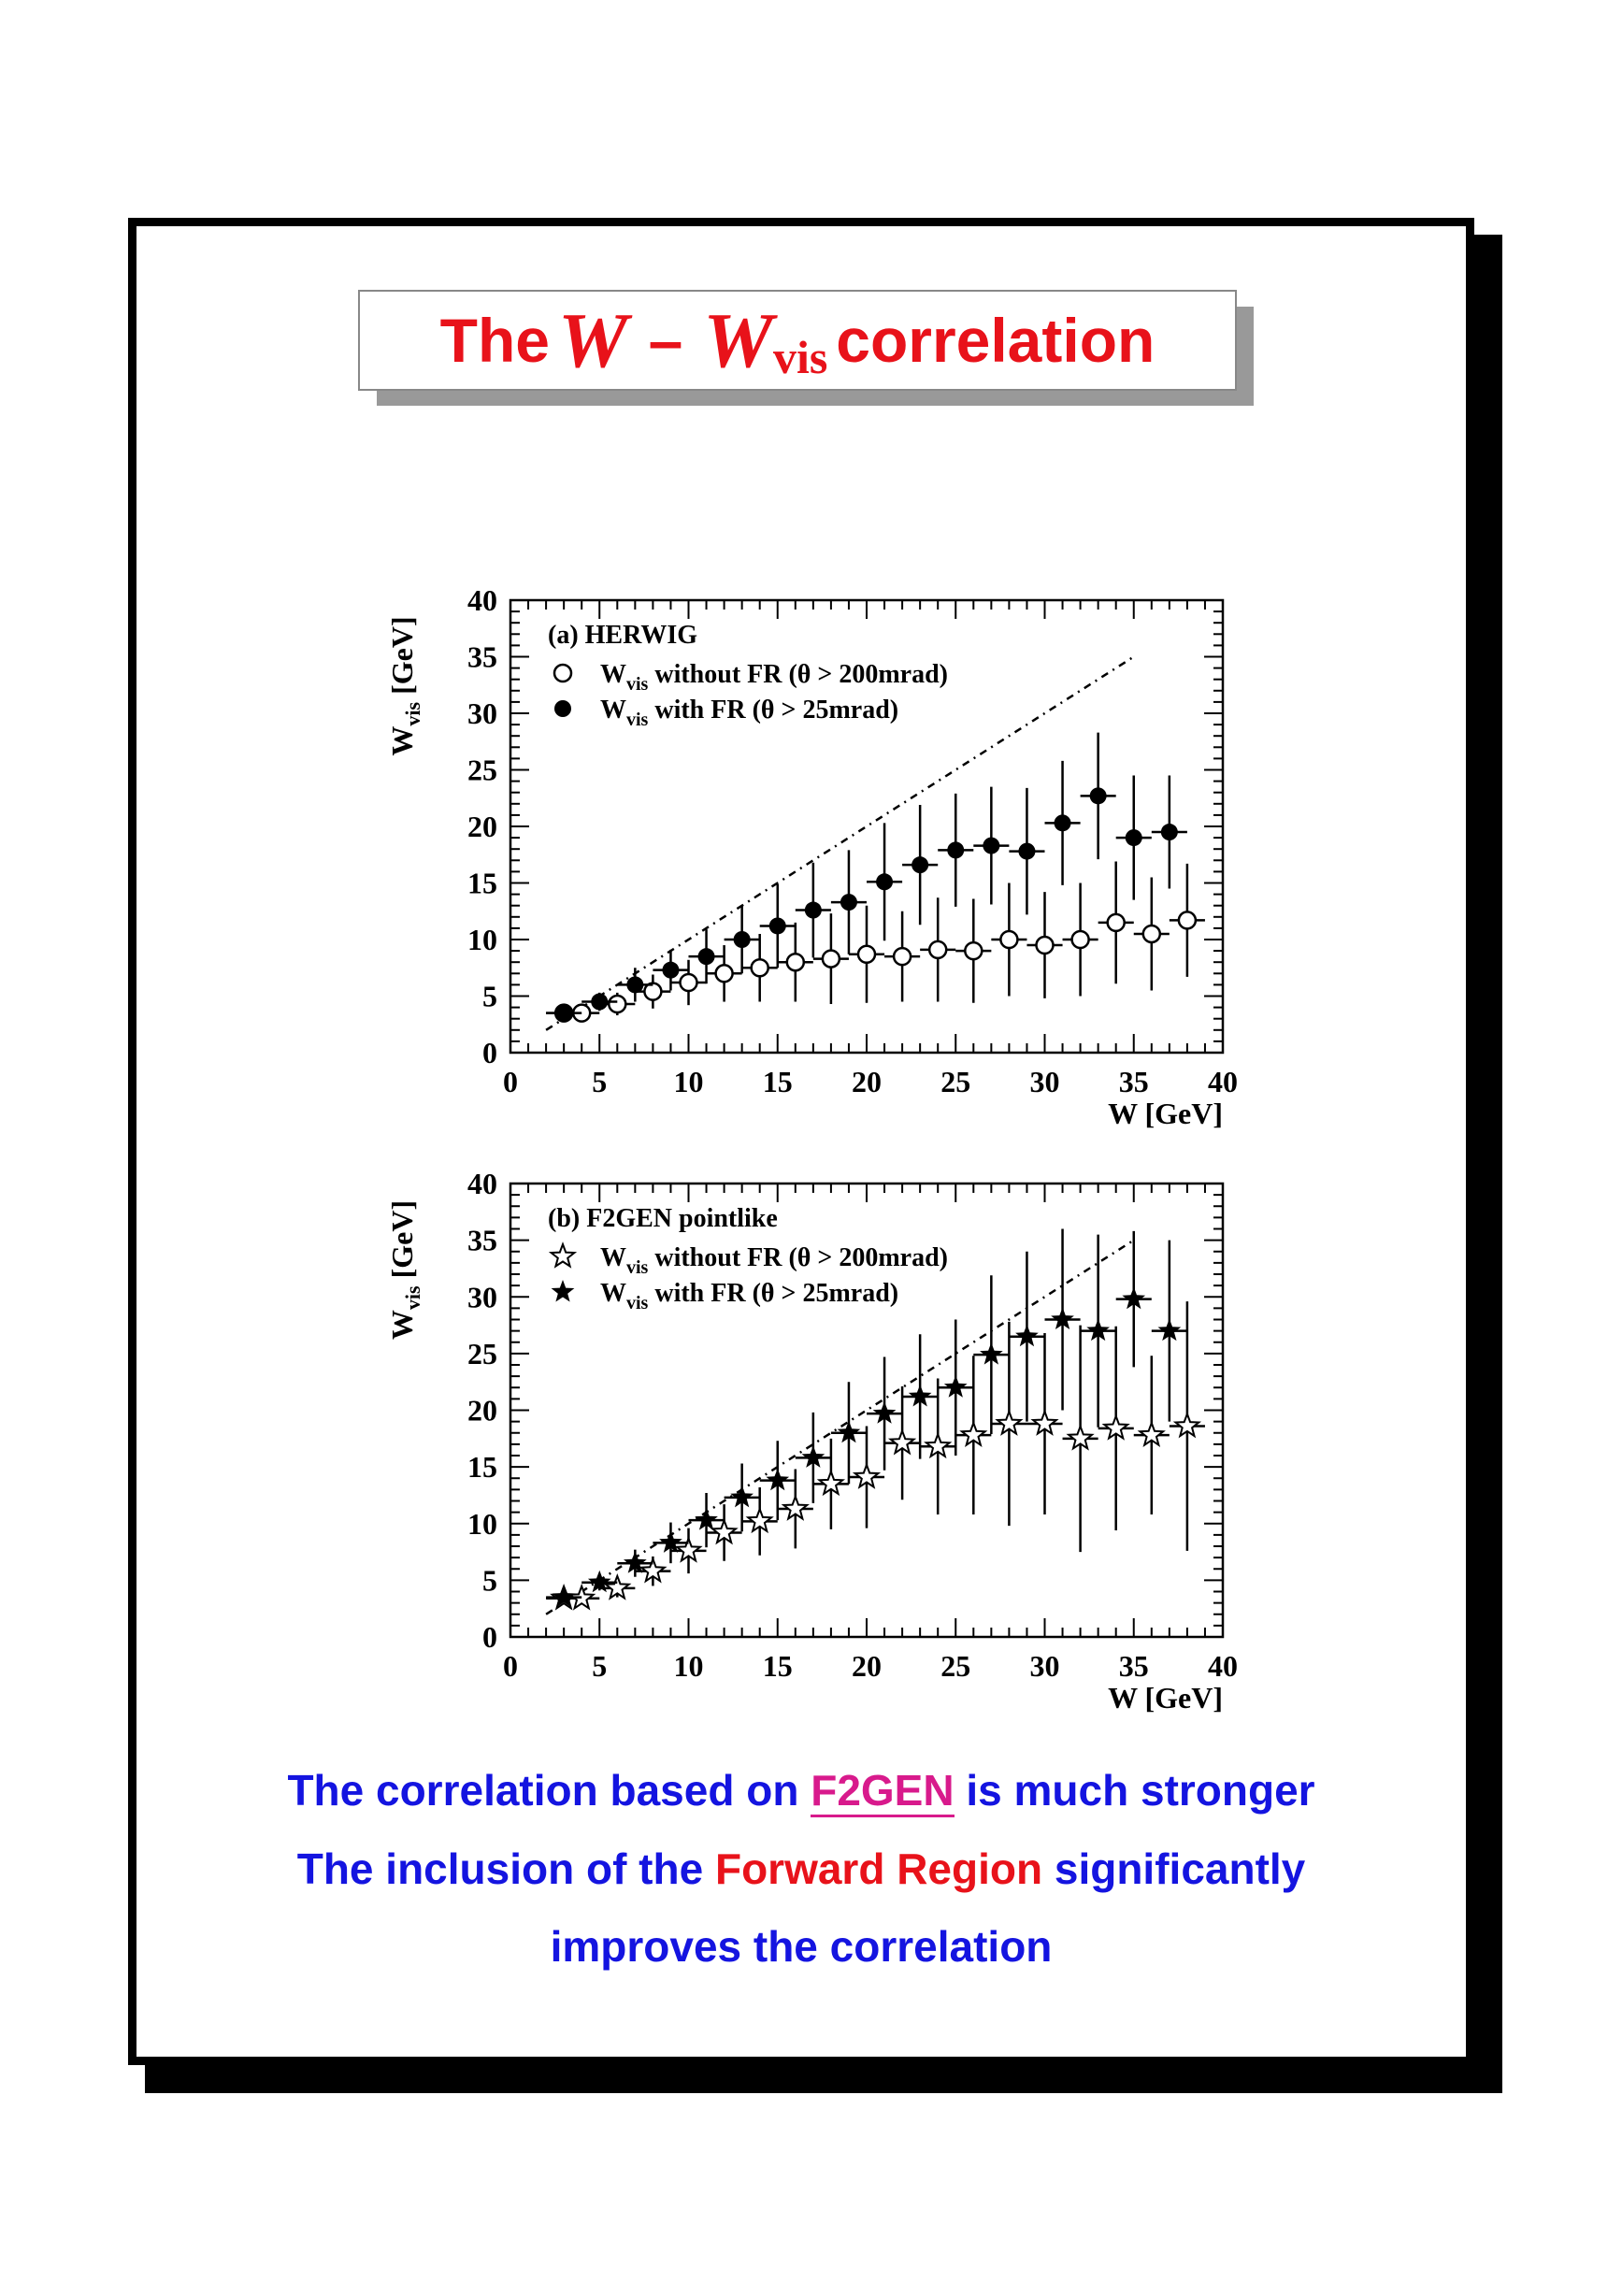 This screenshot has height=2296, width=1622. Describe the element at coordinates (773, 711) in the screenshot. I see `legend-name-rest: with FR (θ > 25mrad)` at that location.